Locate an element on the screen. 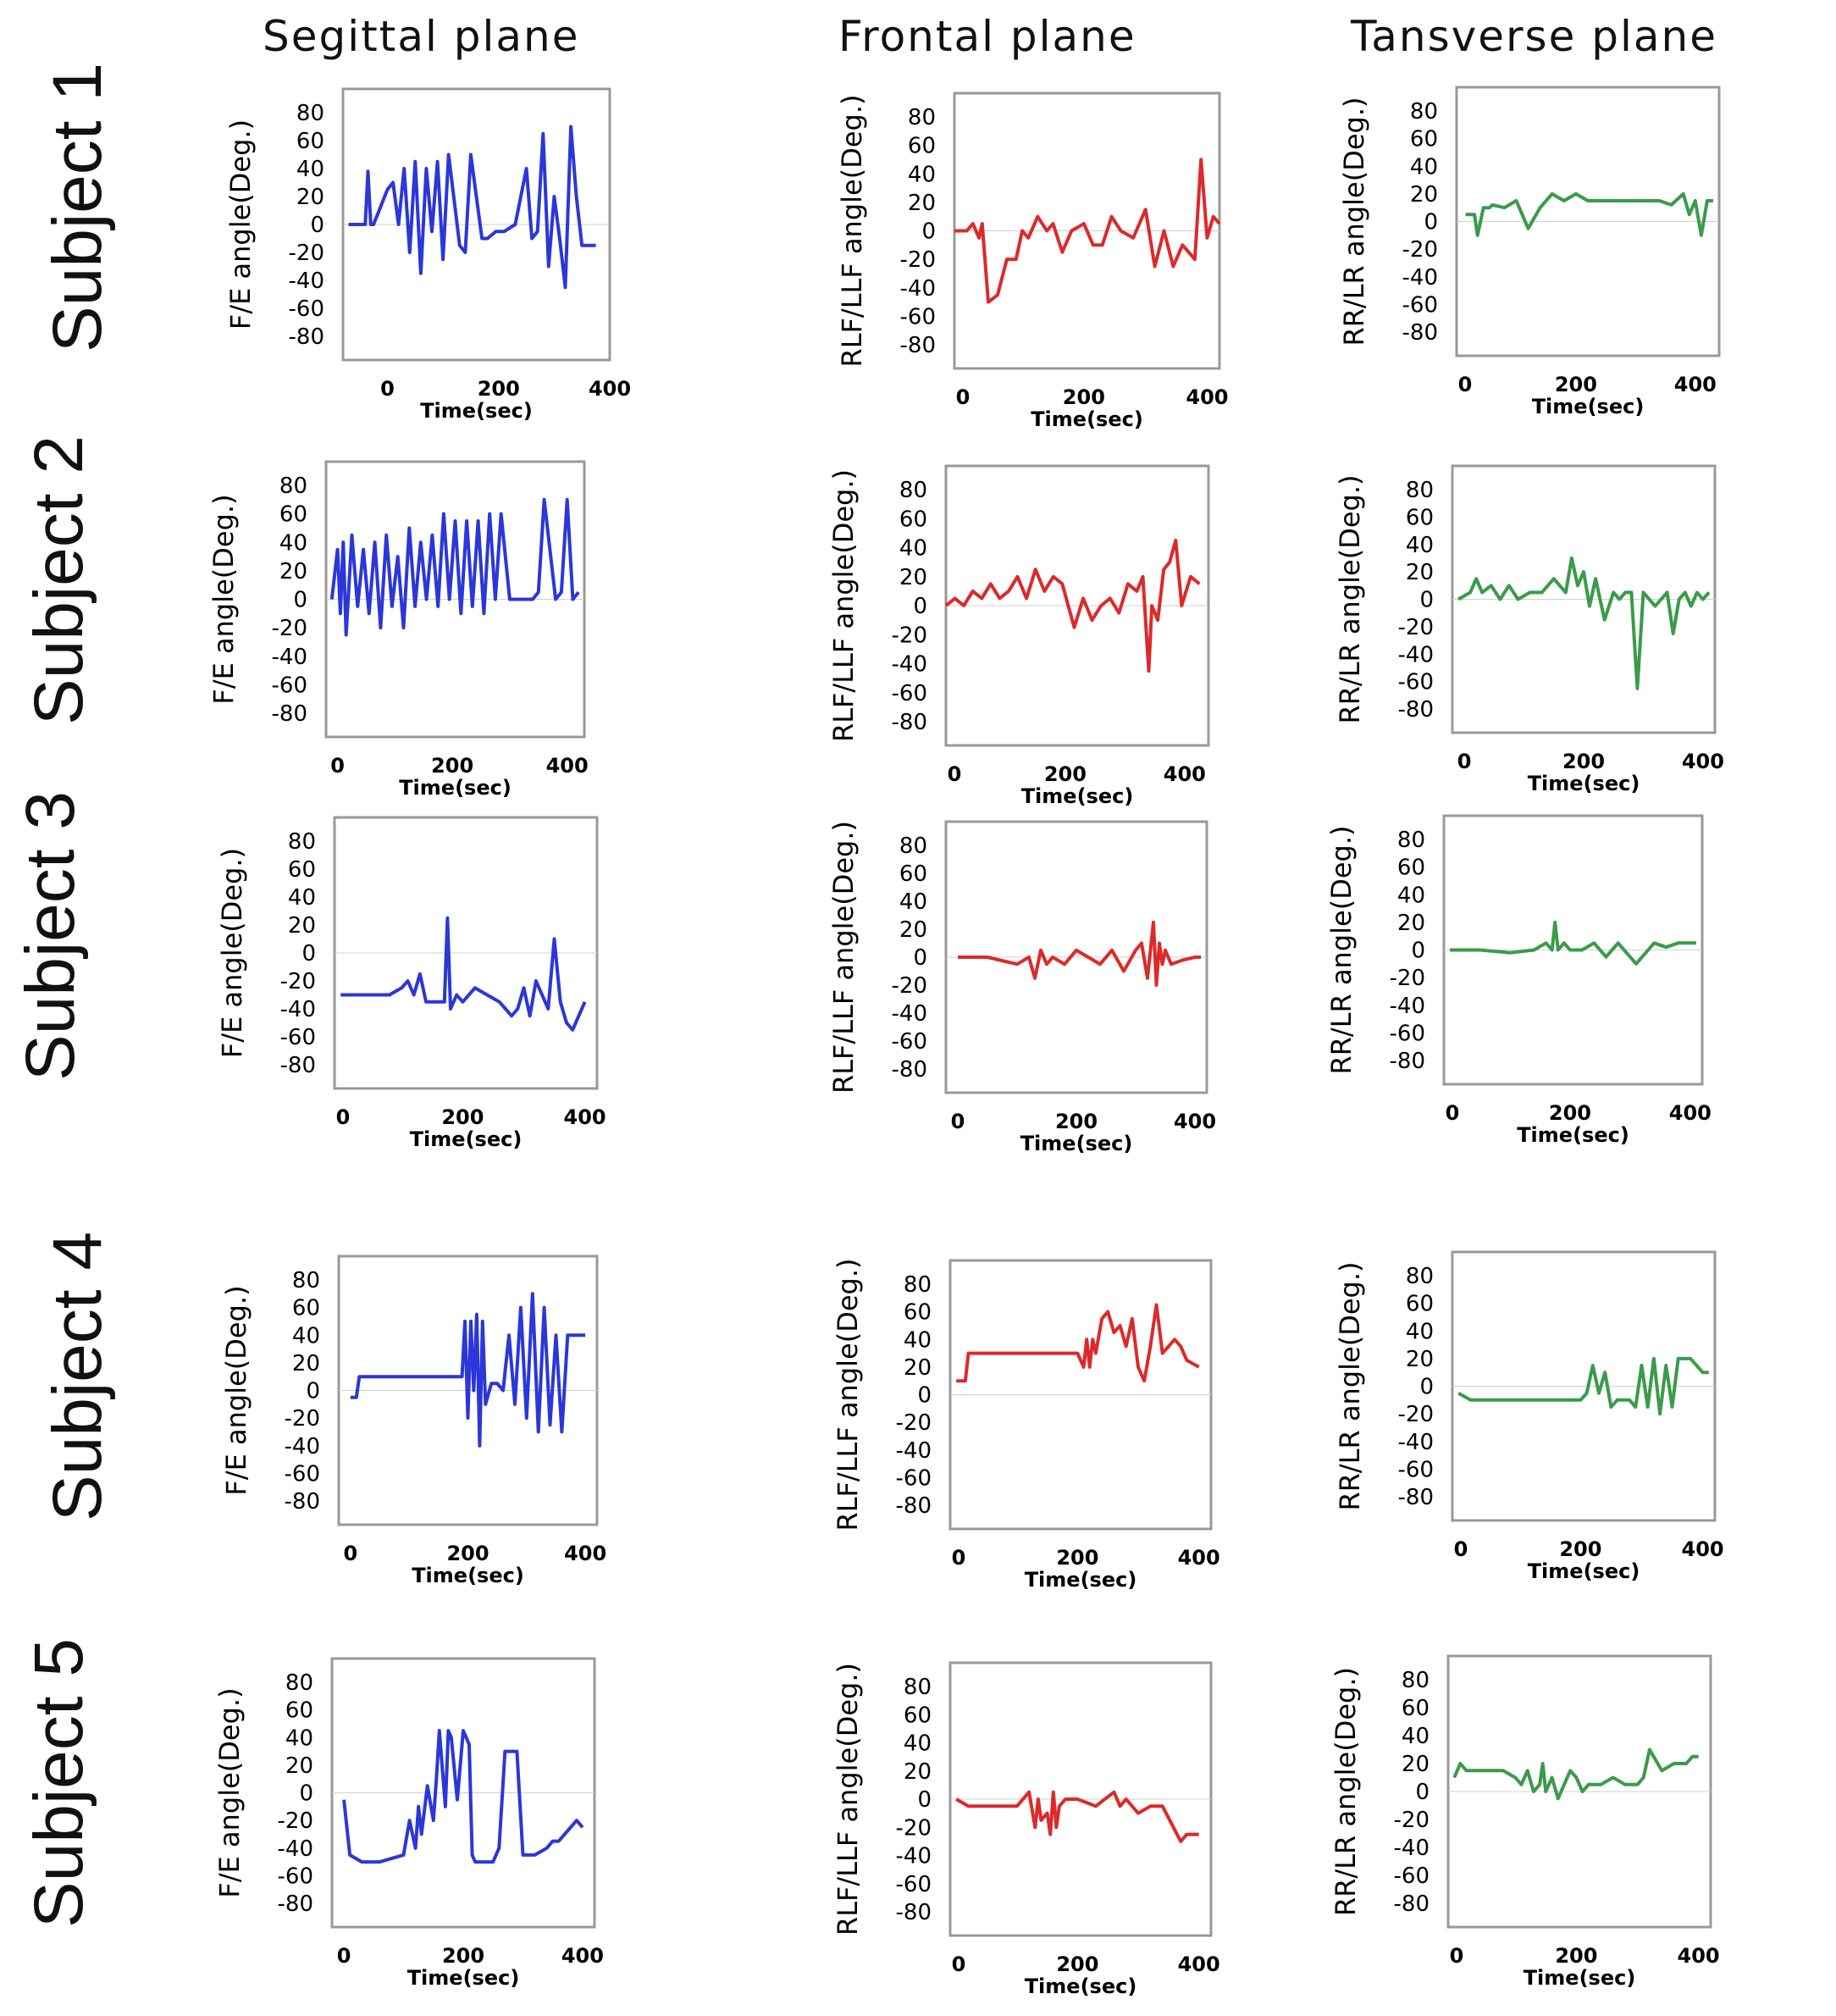  column-title-sagittal: Segittal plane is located at coordinates (421, 36).